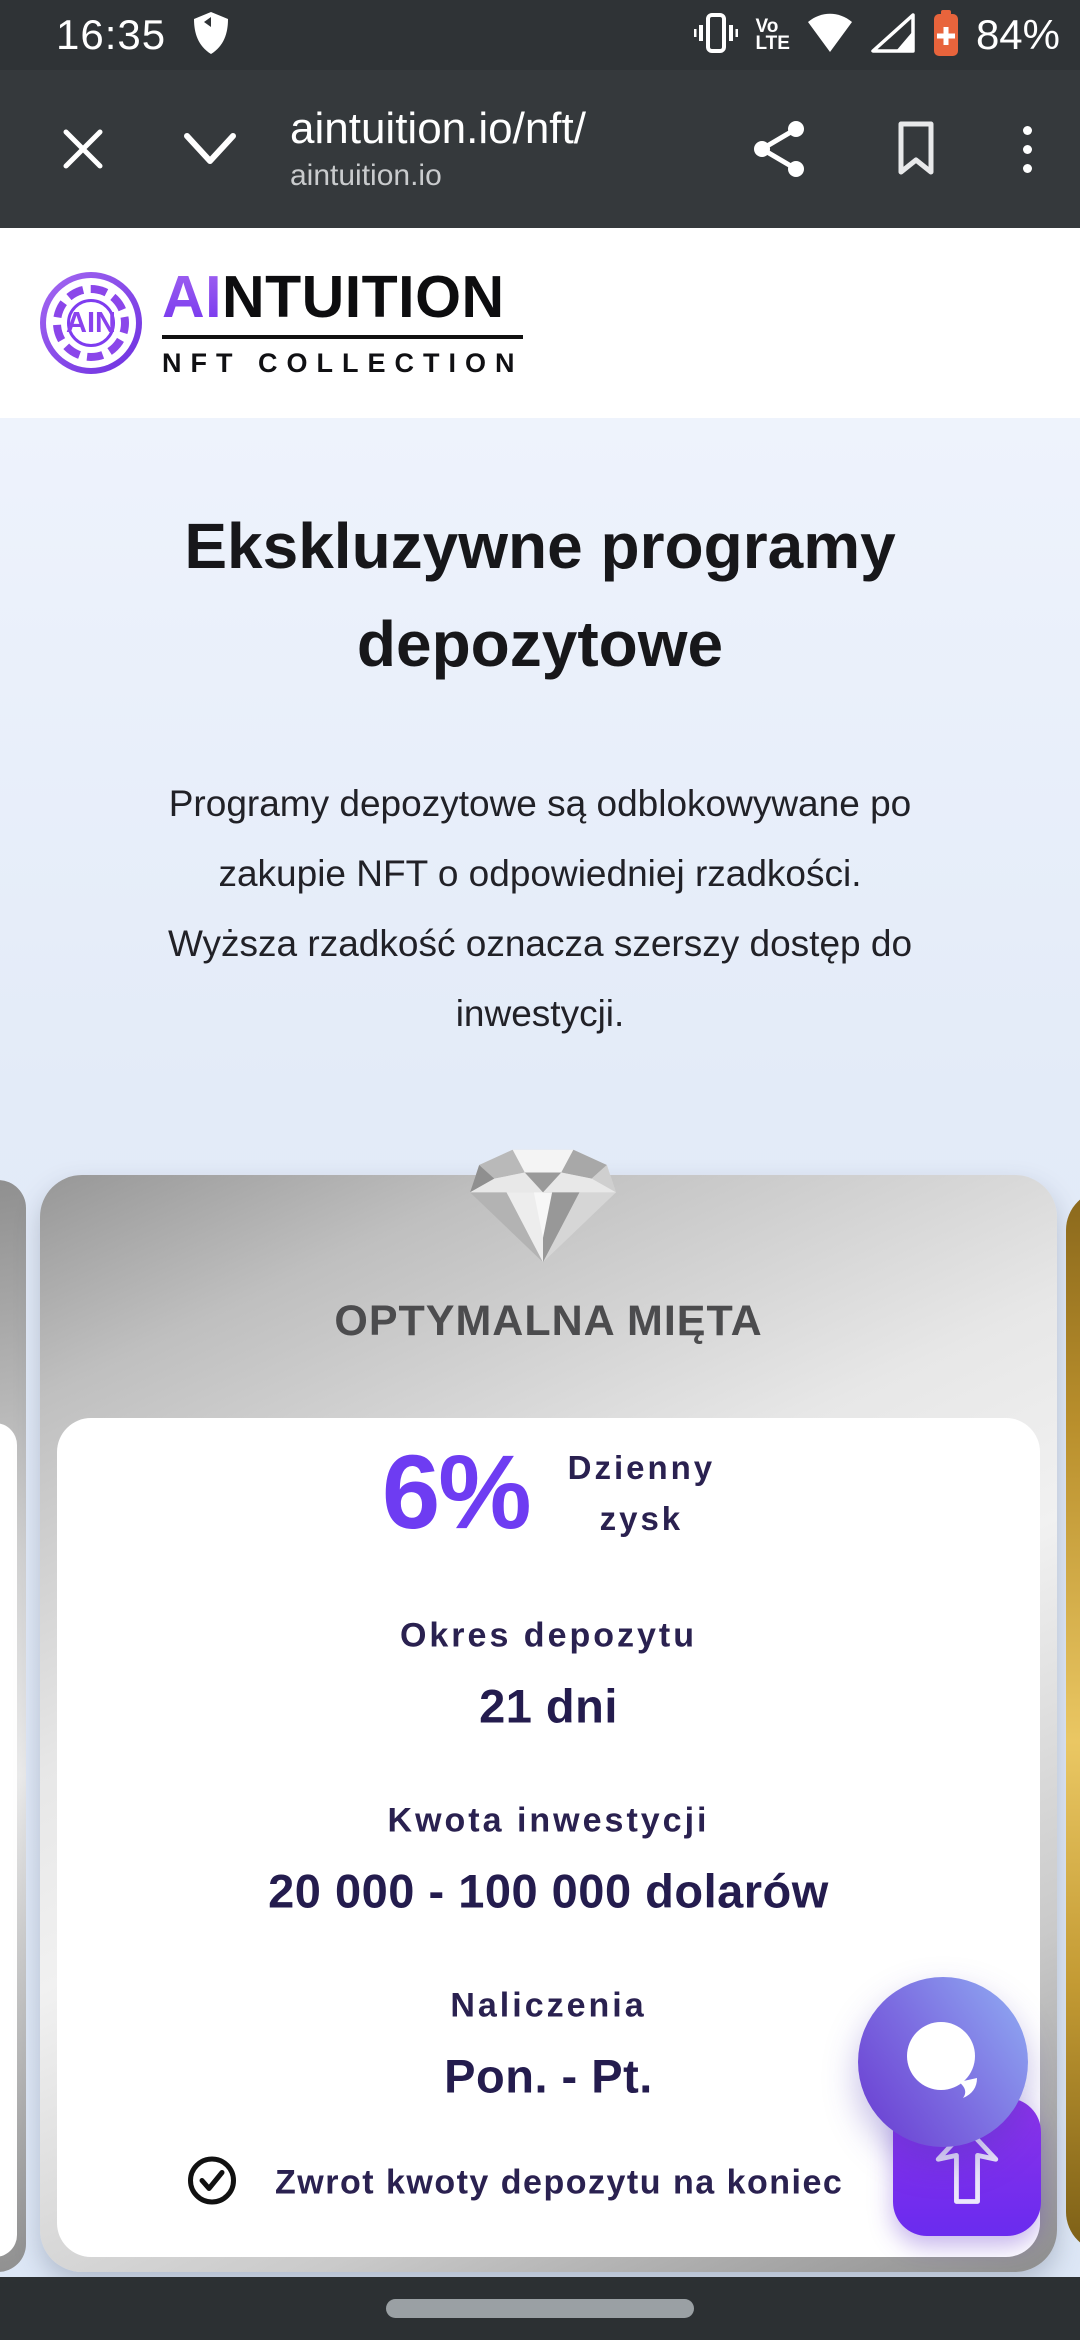 The image size is (1080, 2340). What do you see at coordinates (830, 35) in the screenshot?
I see `wifi-icon` at bounding box center [830, 35].